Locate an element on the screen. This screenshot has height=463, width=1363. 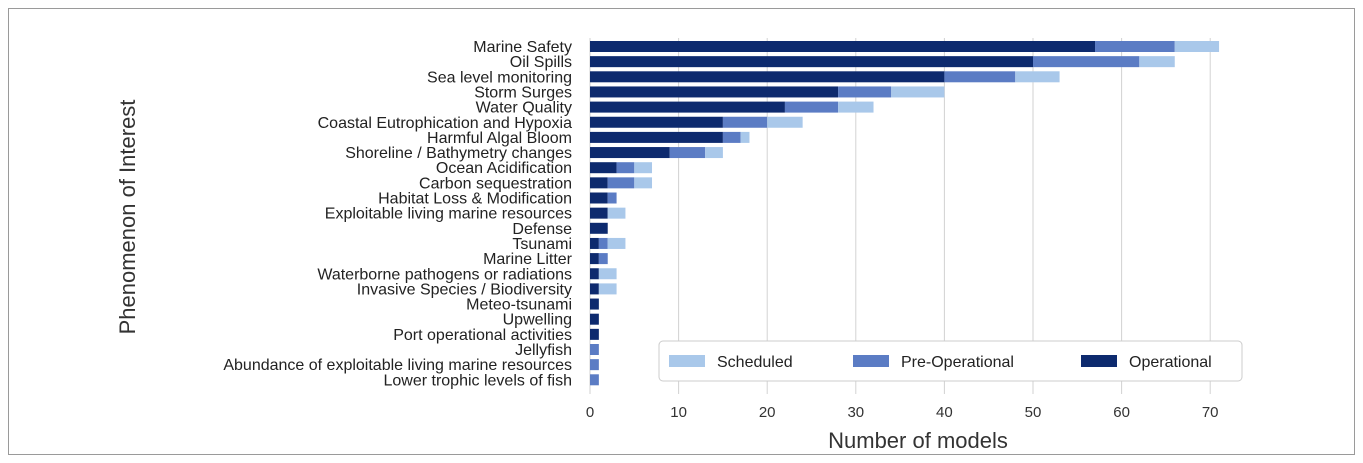
category-label-exploitable-living-marine-resources: Exploitable living marine resources is located at coordinates (448, 214).